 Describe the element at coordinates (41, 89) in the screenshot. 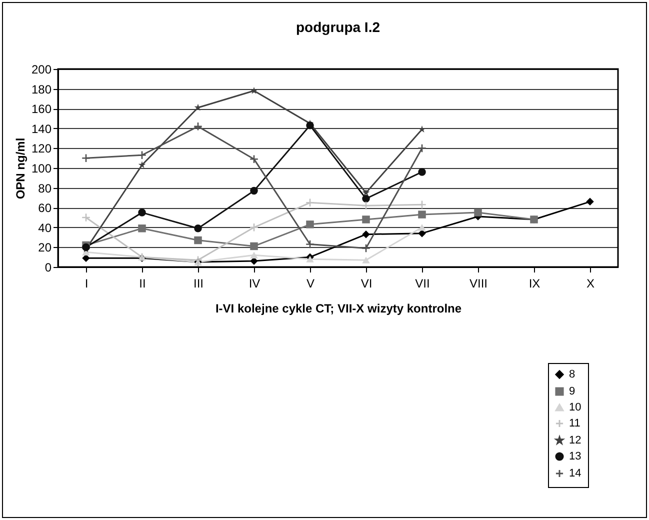

I see `y-tick-label: 180` at that location.